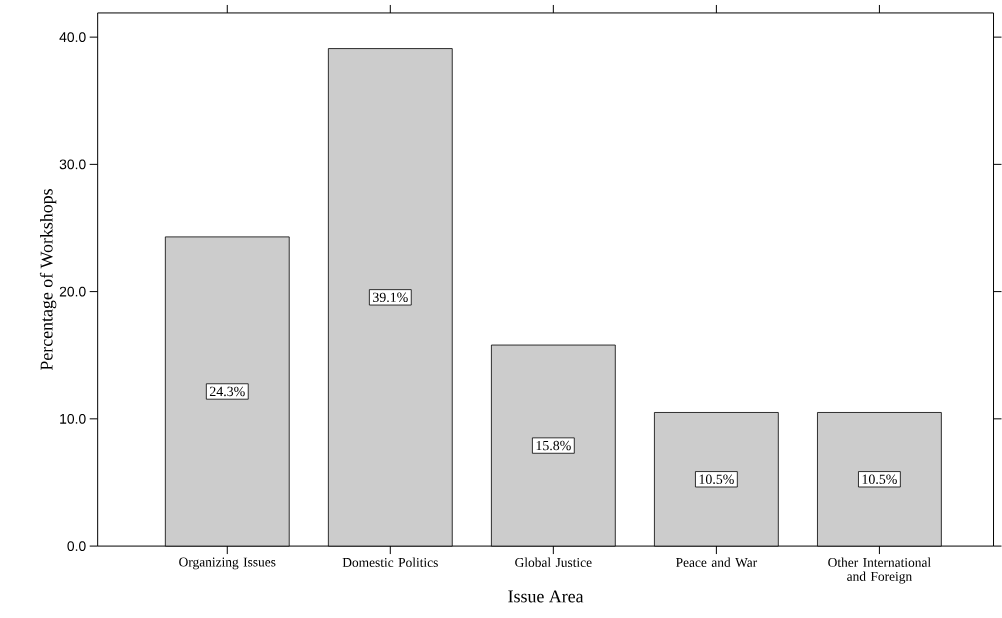 This screenshot has height=618, width=1002. What do you see at coordinates (72, 291) in the screenshot?
I see `y-tick-label: 20.0` at bounding box center [72, 291].